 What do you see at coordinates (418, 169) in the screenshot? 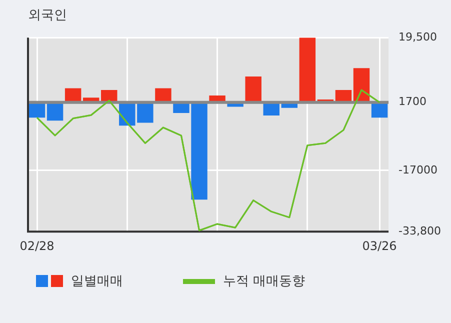
I see `y-tick-label: -17000` at bounding box center [418, 169].